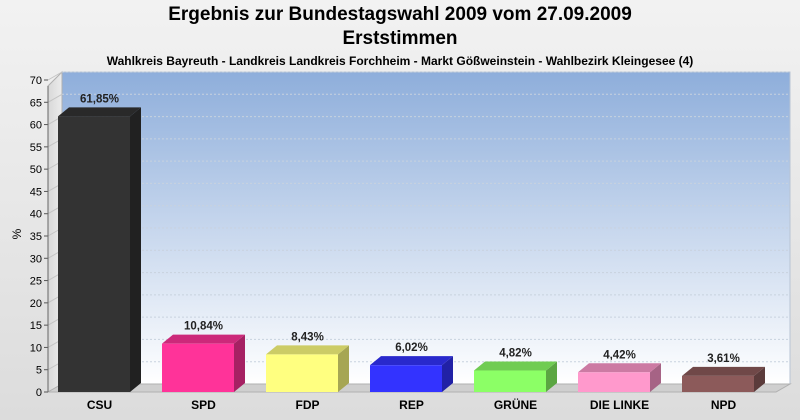  What do you see at coordinates (308, 405) in the screenshot?
I see `x-tick-label: FDP` at bounding box center [308, 405].